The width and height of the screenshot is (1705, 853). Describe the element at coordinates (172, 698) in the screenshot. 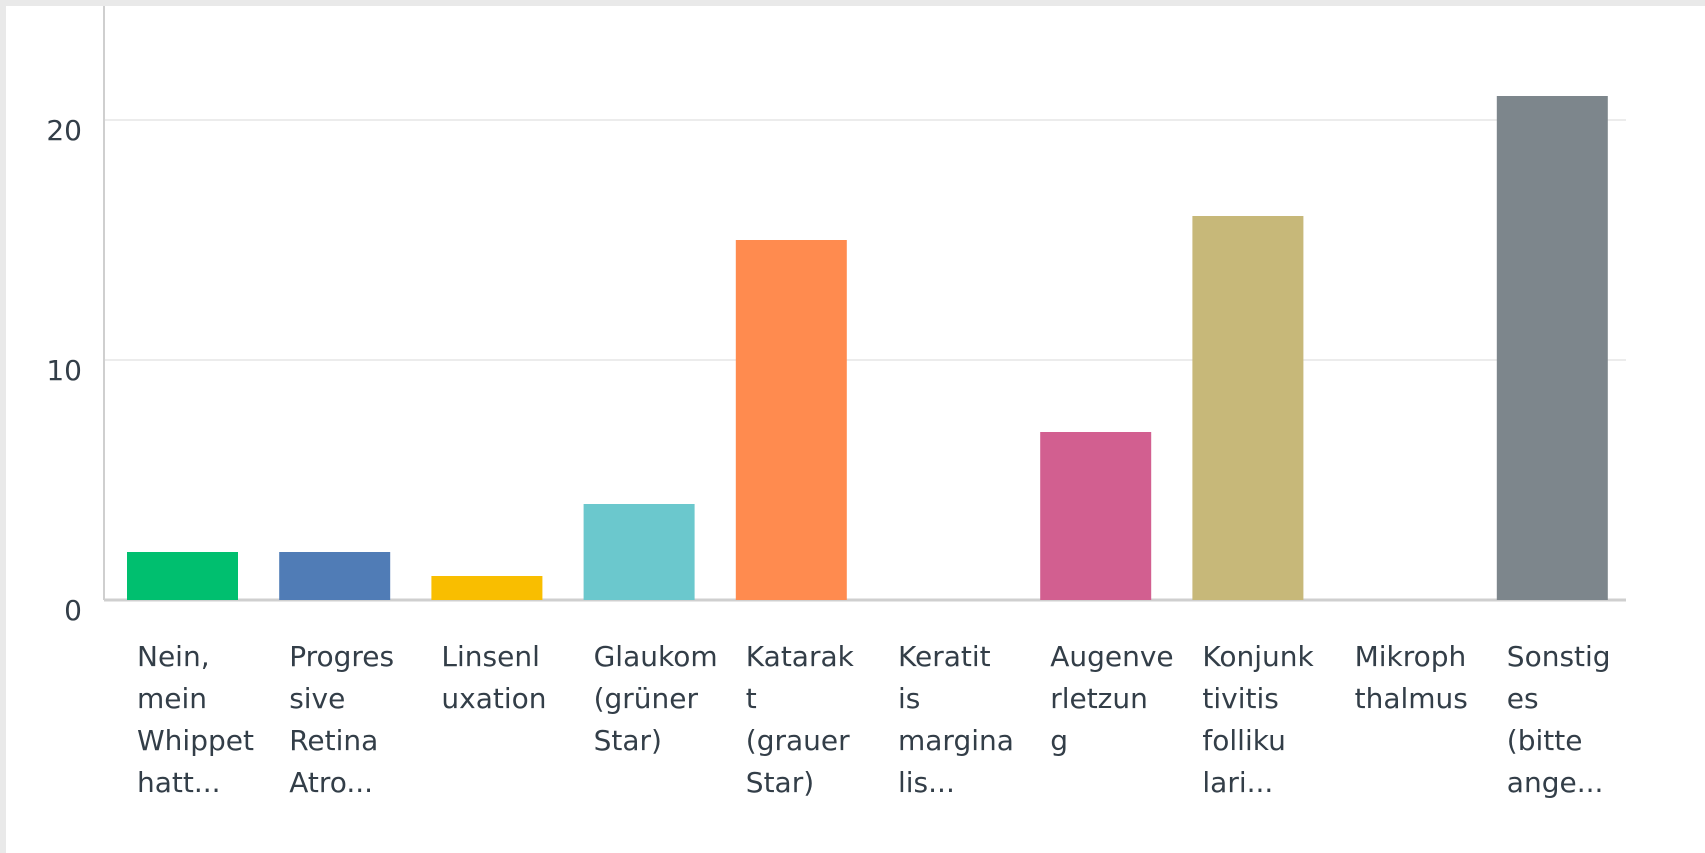

I see `x-tick-label: mein` at that location.